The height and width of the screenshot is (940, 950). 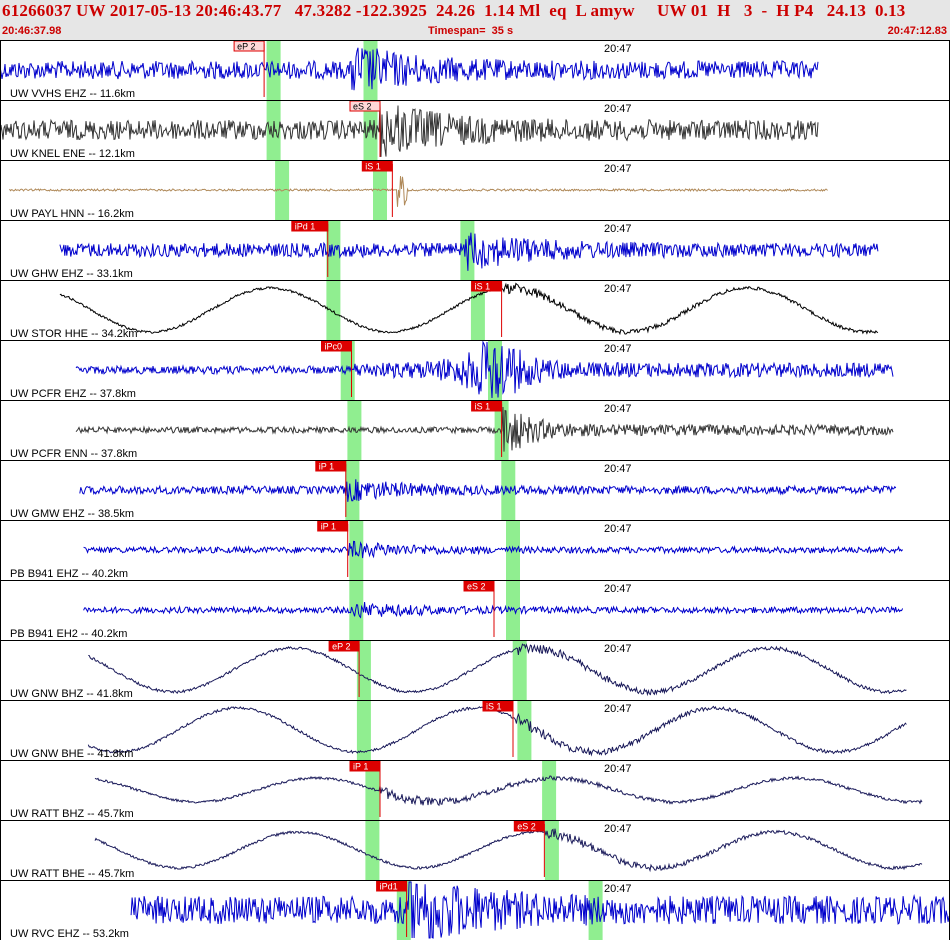 I want to click on station-label: PB B941 EH2 -- 40.2km, so click(x=68, y=634).